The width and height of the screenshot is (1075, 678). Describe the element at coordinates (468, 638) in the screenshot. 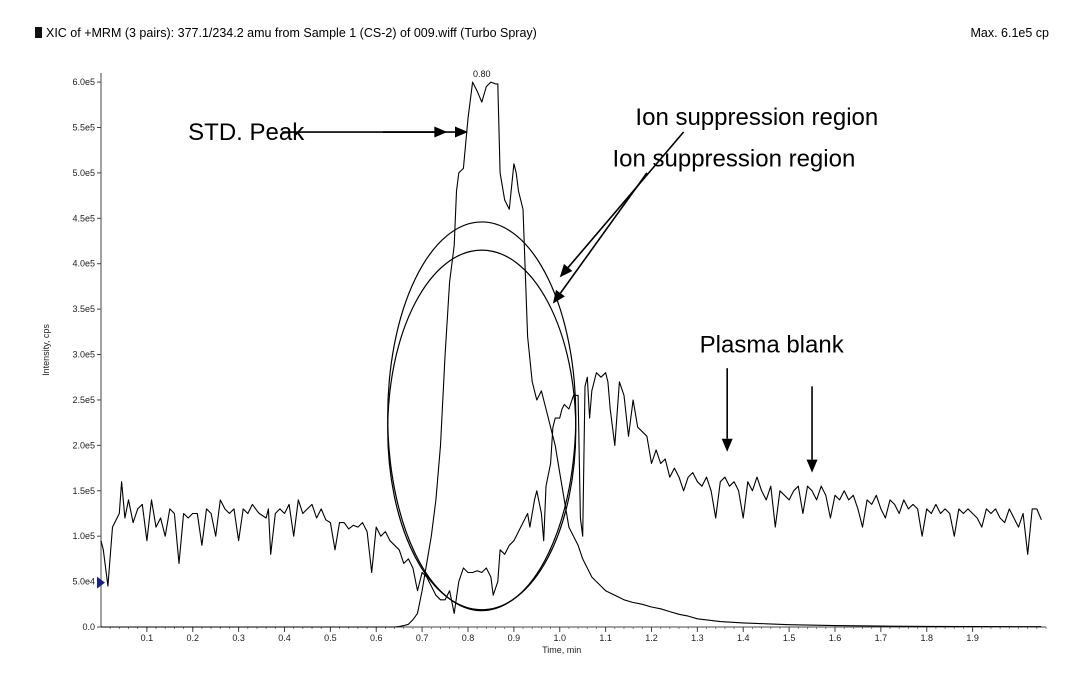

I see `x-tick-label: 0.8` at that location.